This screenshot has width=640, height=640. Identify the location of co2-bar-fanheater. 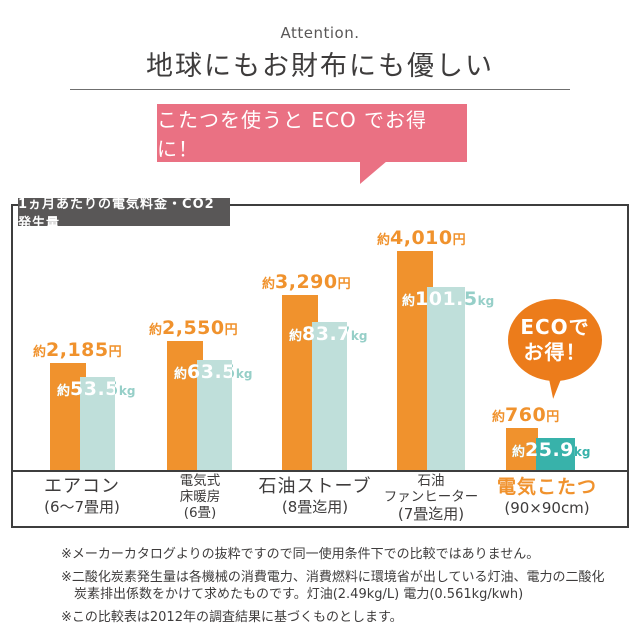
(446, 378).